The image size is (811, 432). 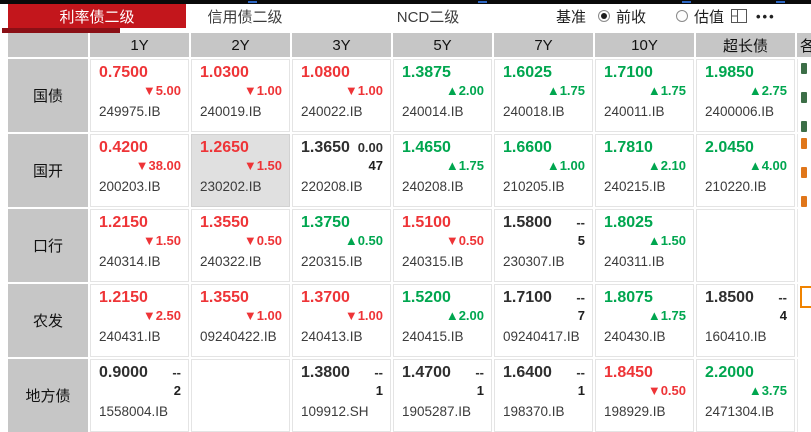 I want to click on price: 1.5800, so click(x=527, y=222).